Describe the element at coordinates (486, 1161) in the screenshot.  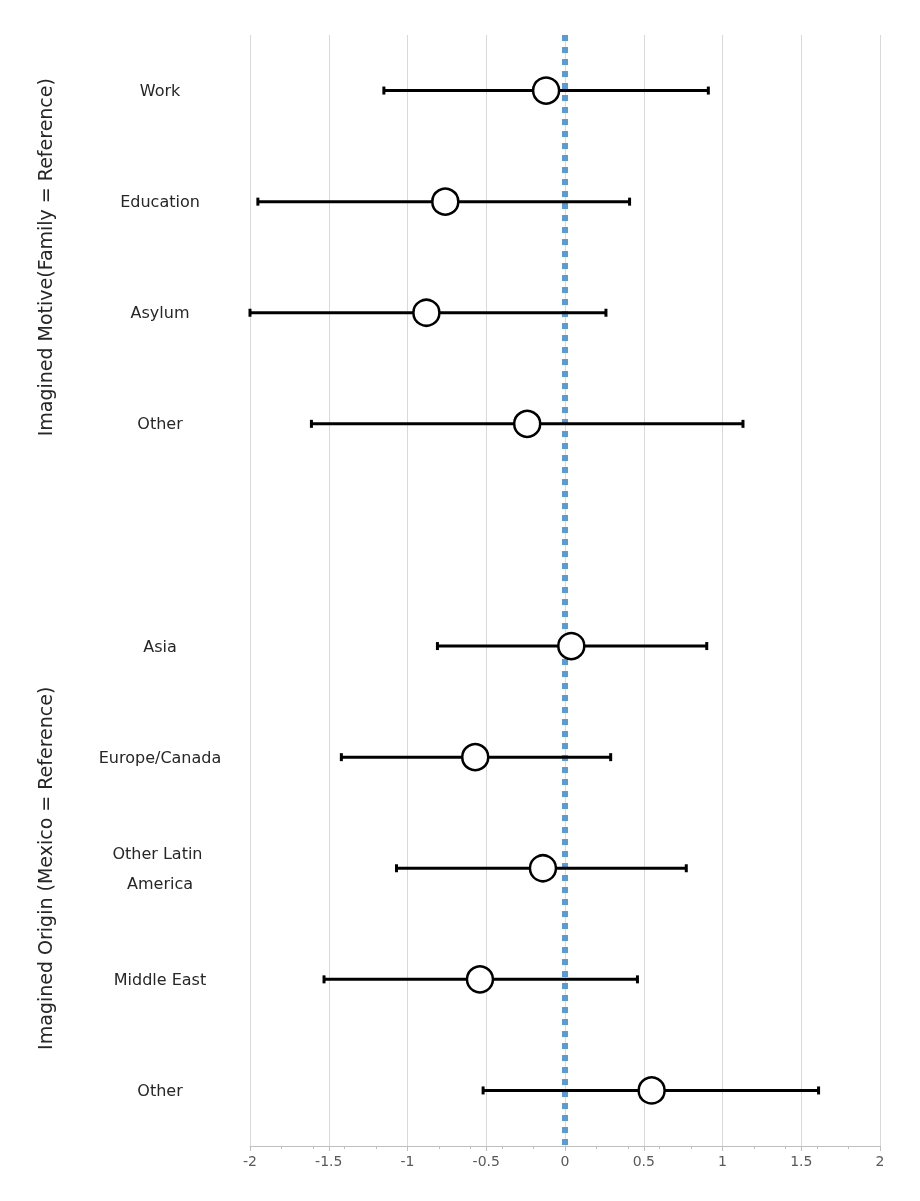
I see `x-tick-label: -0.5` at that location.